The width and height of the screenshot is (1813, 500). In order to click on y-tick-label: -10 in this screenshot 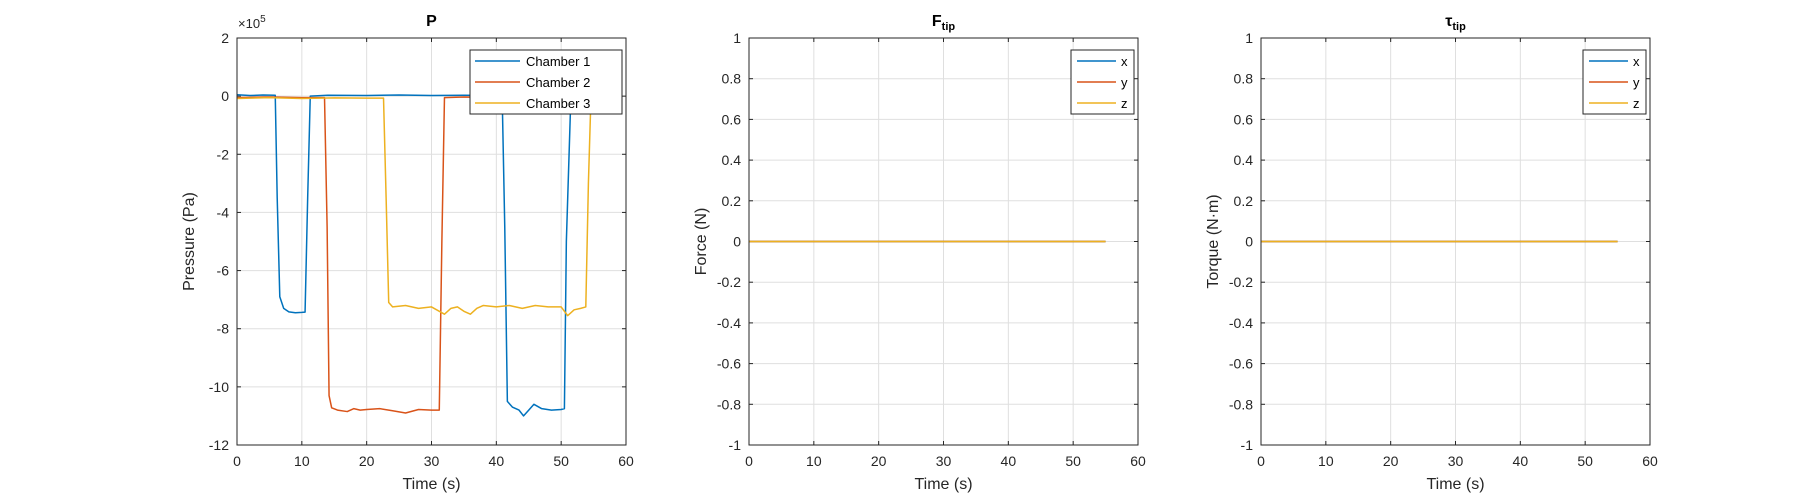, I will do `click(219, 387)`.